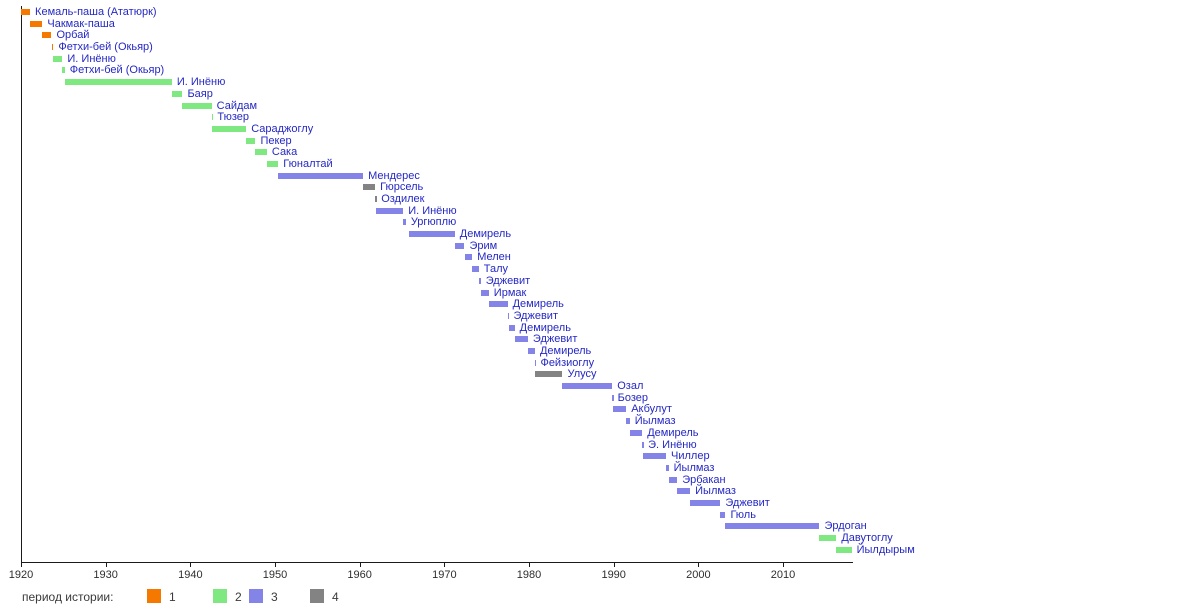  What do you see at coordinates (394, 175) in the screenshot?
I see `bar-label: Мендерес` at bounding box center [394, 175].